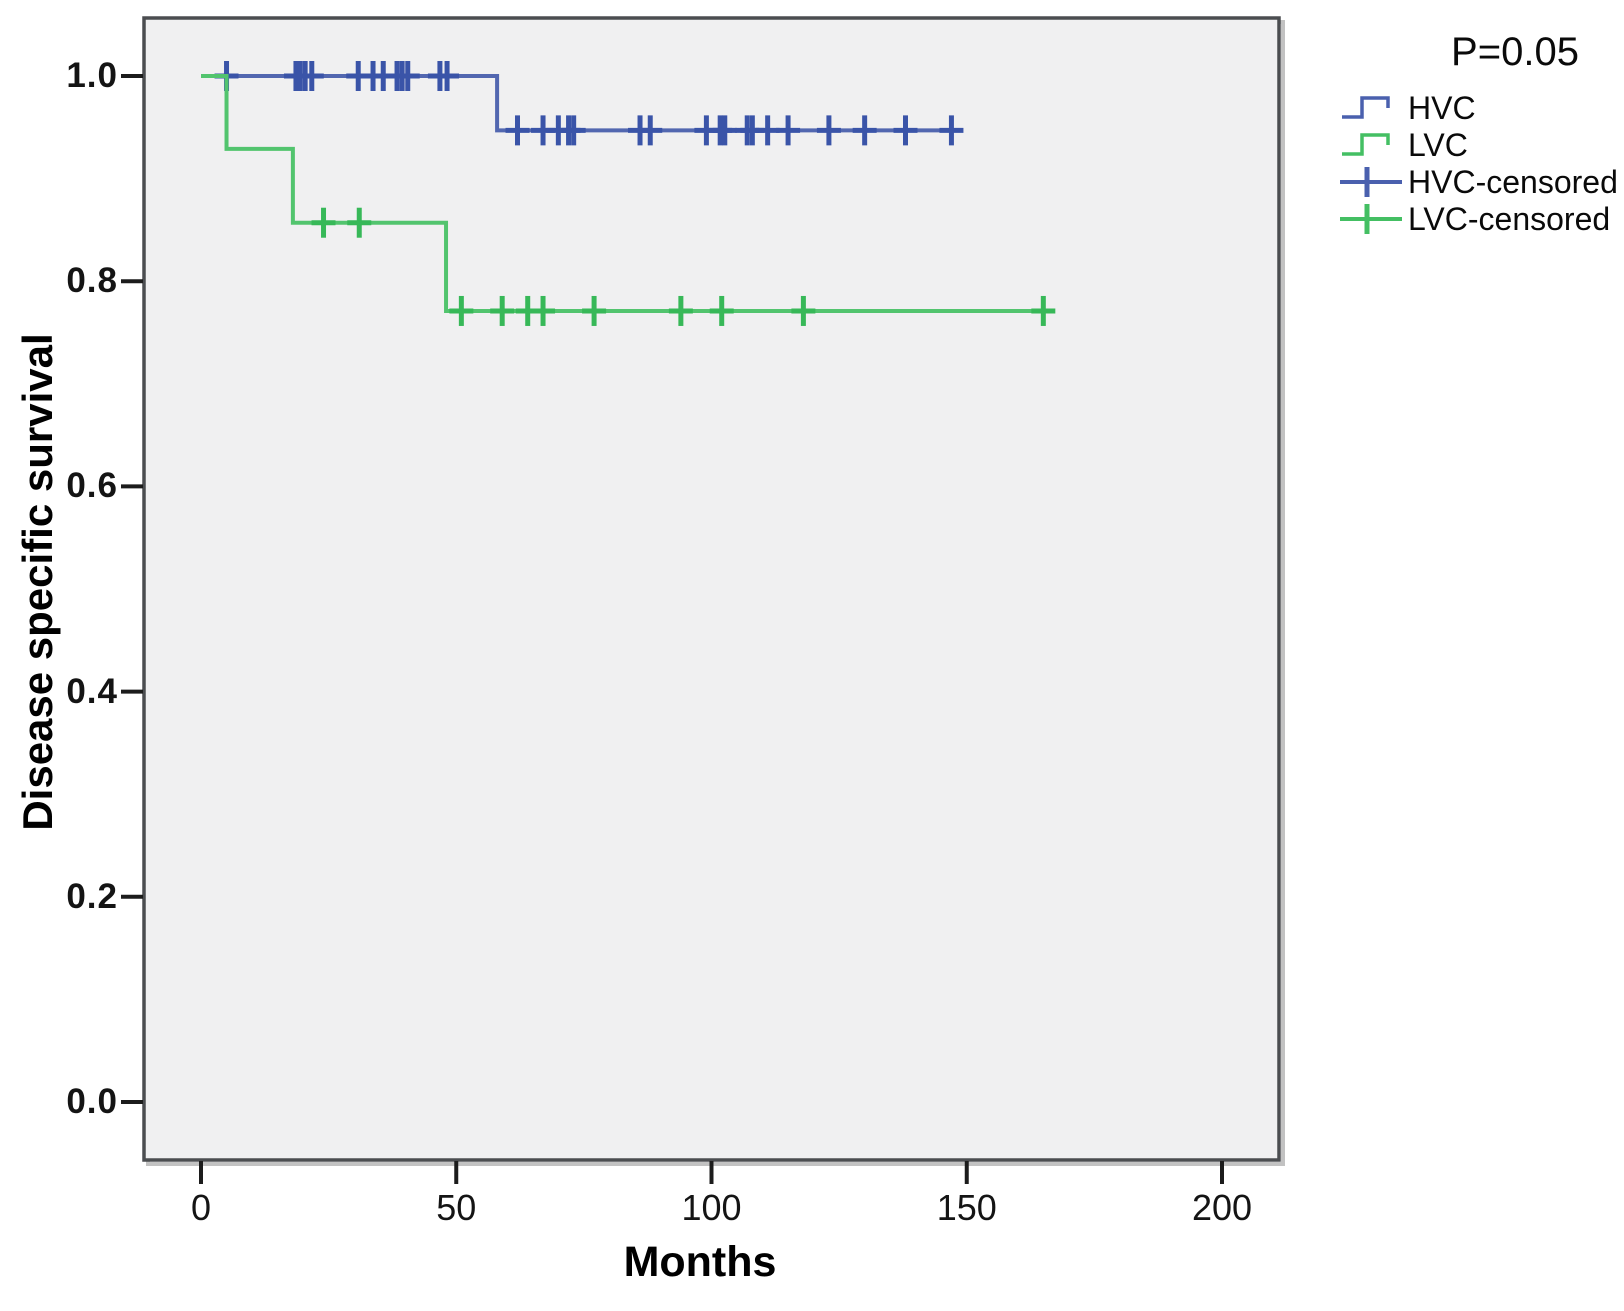  What do you see at coordinates (201, 1207) in the screenshot?
I see `x-tick-label: 0` at bounding box center [201, 1207].